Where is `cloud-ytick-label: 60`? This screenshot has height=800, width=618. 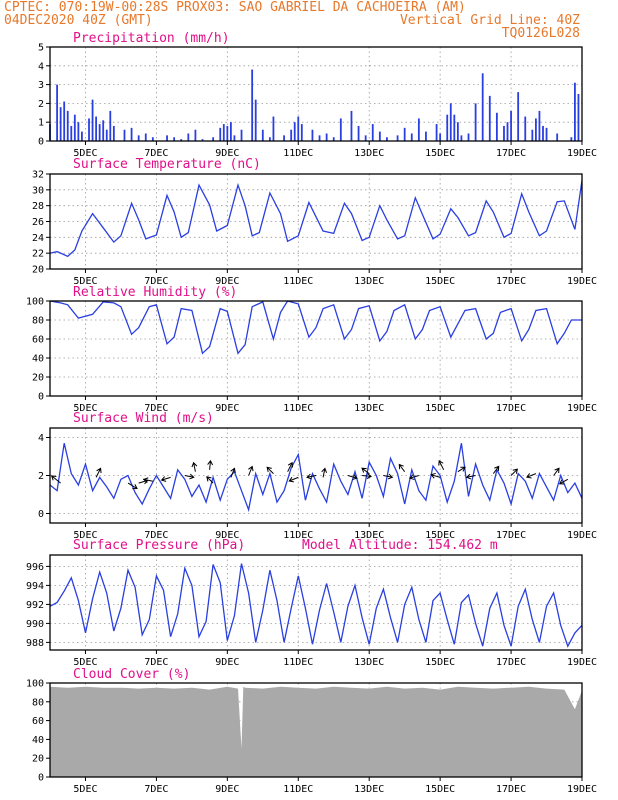
cloud-ytick-label: 60 is located at coordinates (38, 721).